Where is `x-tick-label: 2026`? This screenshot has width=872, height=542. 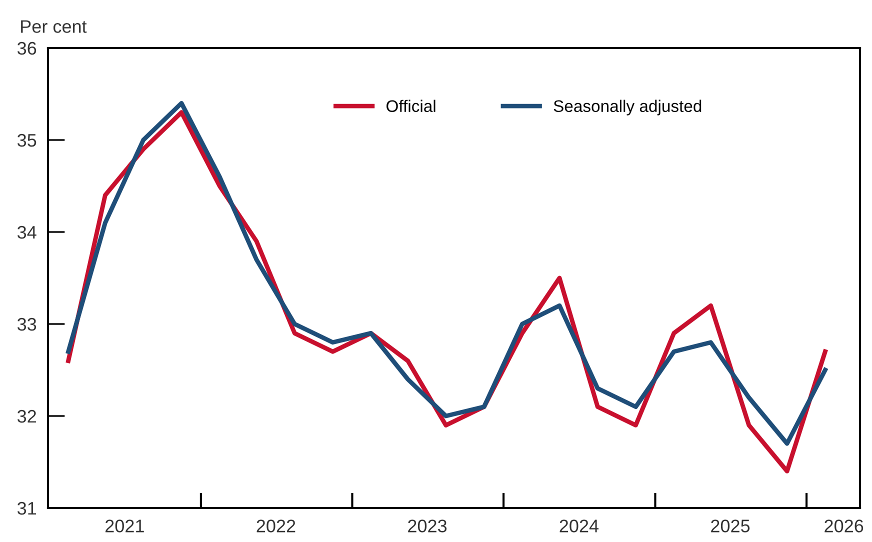 x-tick-label: 2026 is located at coordinates (844, 526).